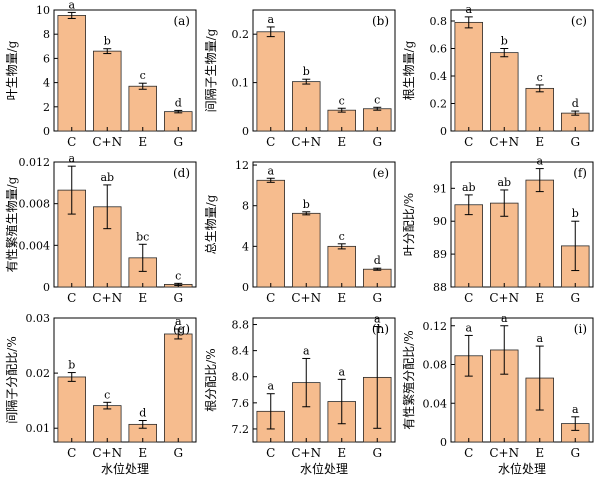 This screenshot has height=477, width=600. What do you see at coordinates (125, 224) in the screenshot?
I see `panel-4-frame` at bounding box center [125, 224].